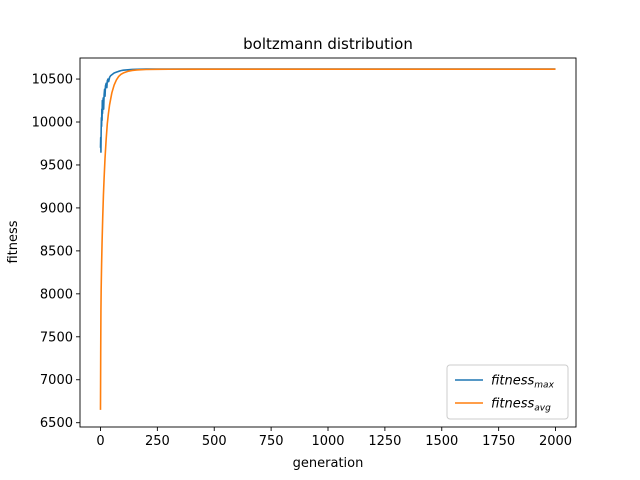 The width and height of the screenshot is (640, 480). What do you see at coordinates (555, 441) in the screenshot?
I see `x-tick-label: 2000` at bounding box center [555, 441].